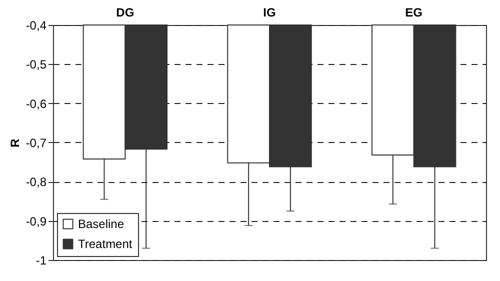 Image resolution: width=500 pixels, height=281 pixels. Describe the element at coordinates (269, 13) in the screenshot. I see `x-tick-label: IG` at that location.